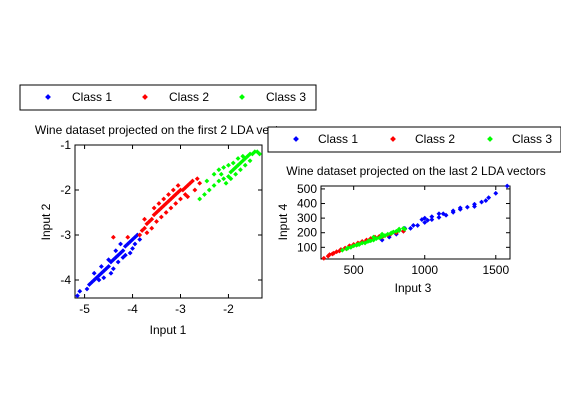 The width and height of the screenshot is (561, 420). I want to click on chart-2-legend-label: Class 2, so click(435, 139).